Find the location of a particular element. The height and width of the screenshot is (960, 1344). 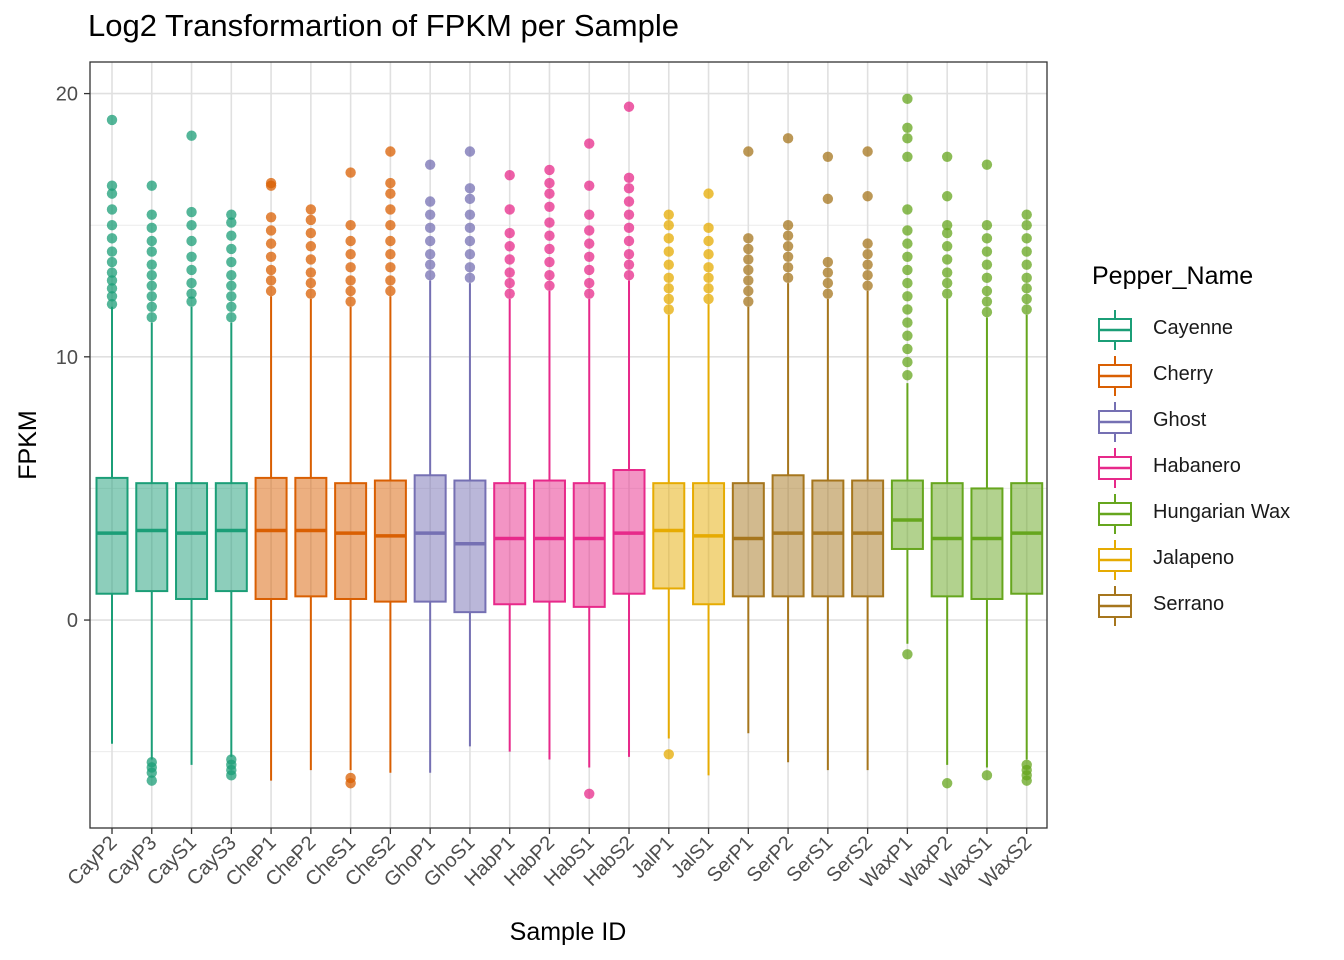

legend-title: Pepper_Name is located at coordinates (1173, 276).